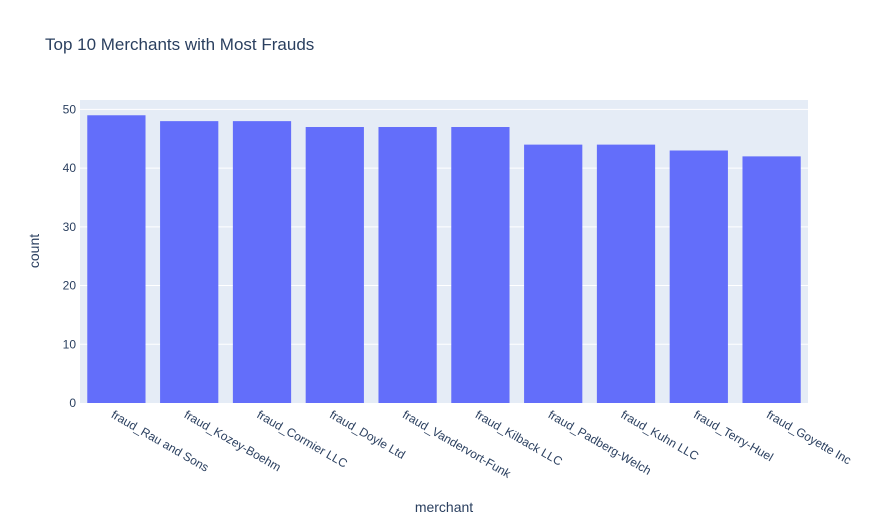 The image size is (889, 530). What do you see at coordinates (733, 435) in the screenshot?
I see `x-tick-label: fraud_Terry-Huel` at bounding box center [733, 435].